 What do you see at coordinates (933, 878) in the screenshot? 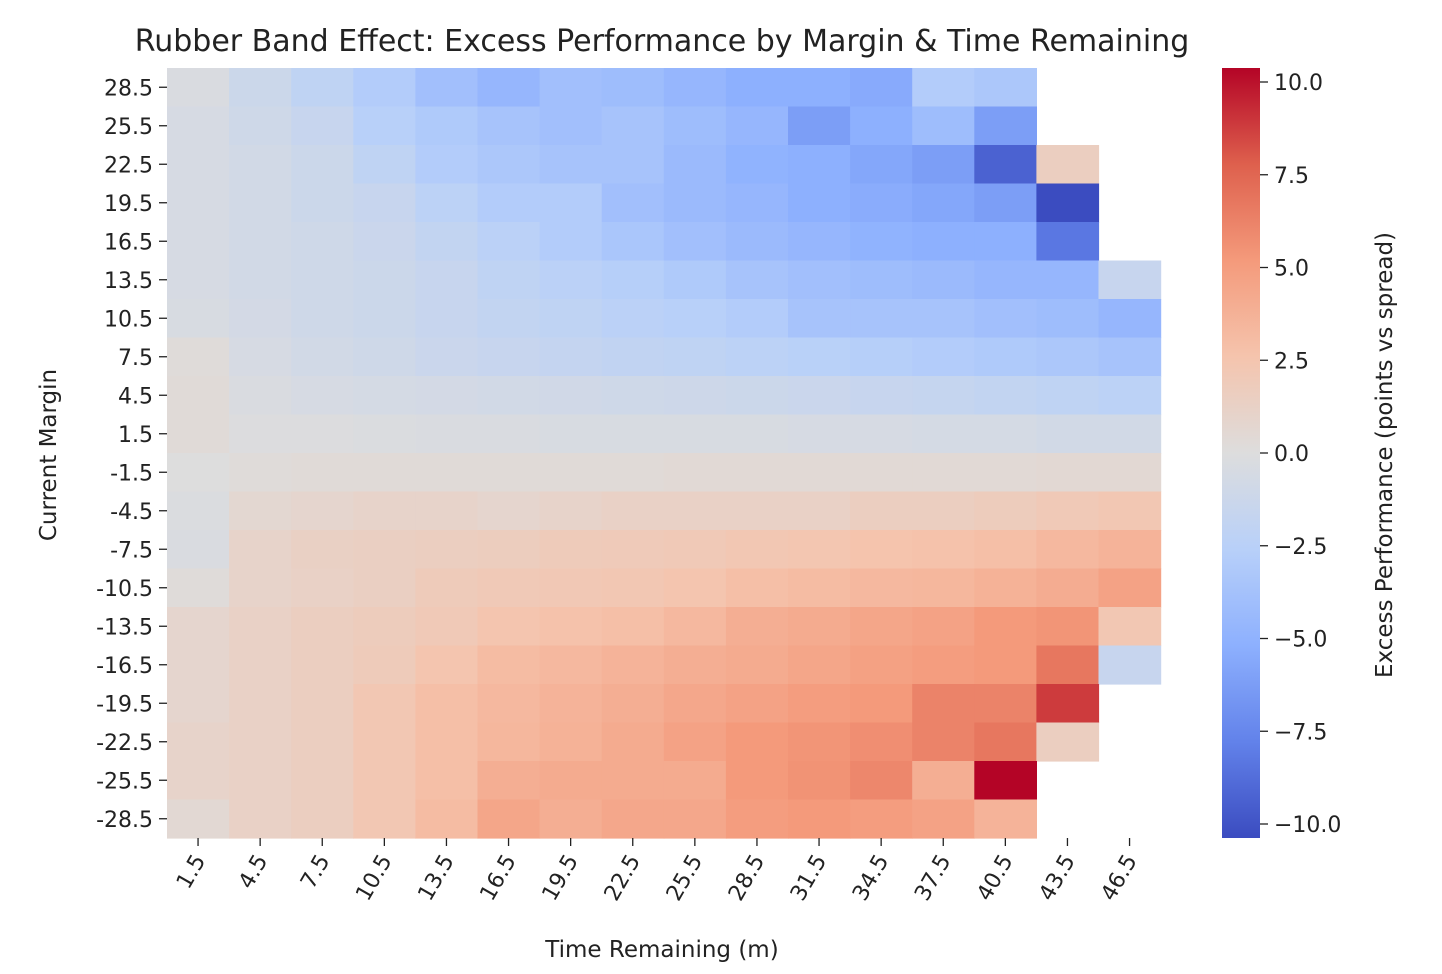
I see `x-tick-label: 37.5` at bounding box center [933, 878].